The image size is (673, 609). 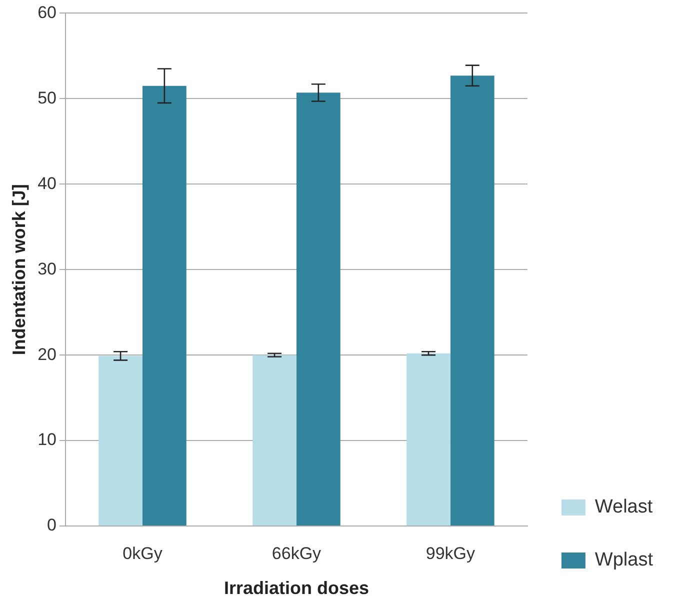 What do you see at coordinates (142, 553) in the screenshot?
I see `x-tick-label: 0kGy` at bounding box center [142, 553].